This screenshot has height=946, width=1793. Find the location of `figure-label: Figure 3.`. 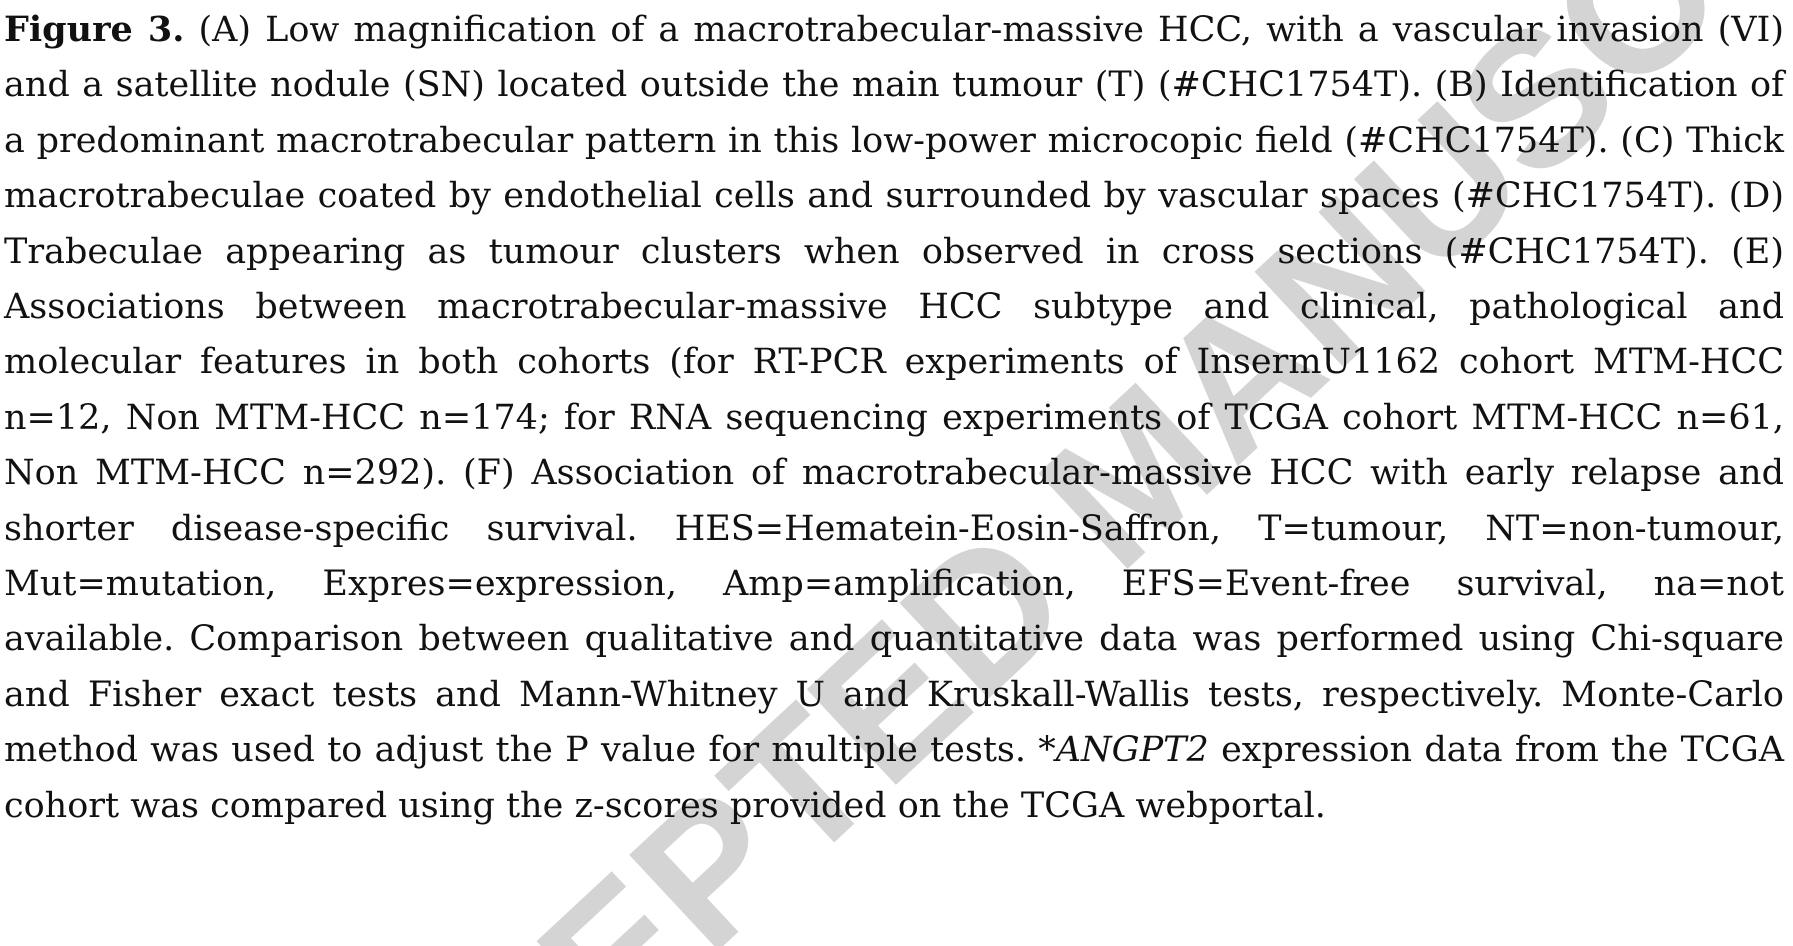

figure-label: Figure 3. is located at coordinates (94, 29).